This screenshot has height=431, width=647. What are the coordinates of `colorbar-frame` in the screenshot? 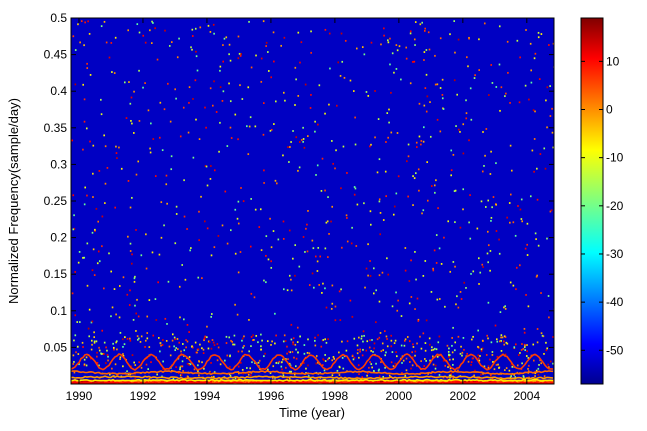 It's located at (592, 201).